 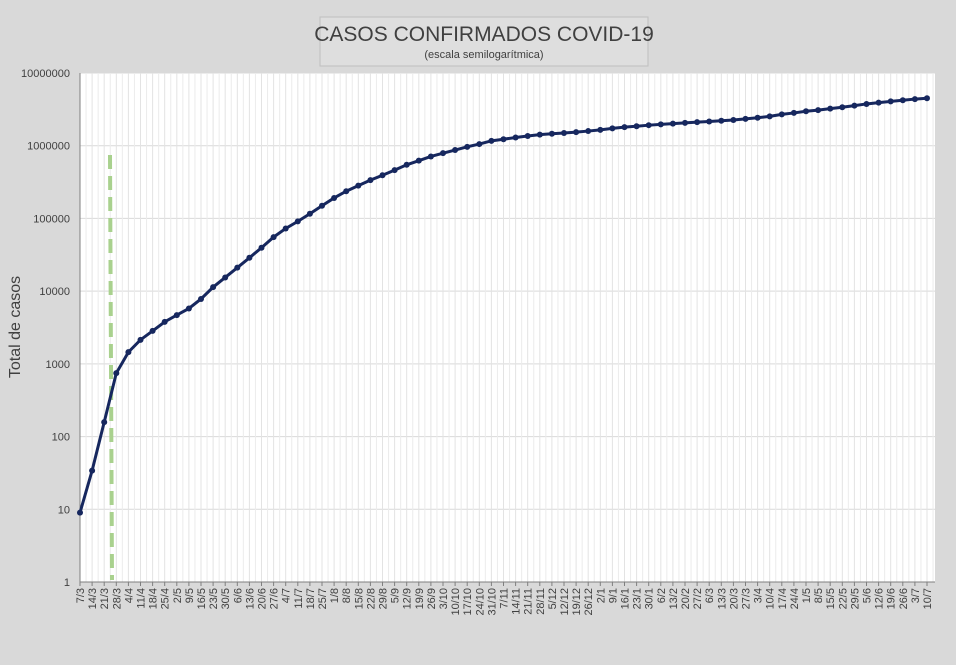 What do you see at coordinates (468, 602) in the screenshot?
I see `x-tick-label: 17/10` at bounding box center [468, 602].